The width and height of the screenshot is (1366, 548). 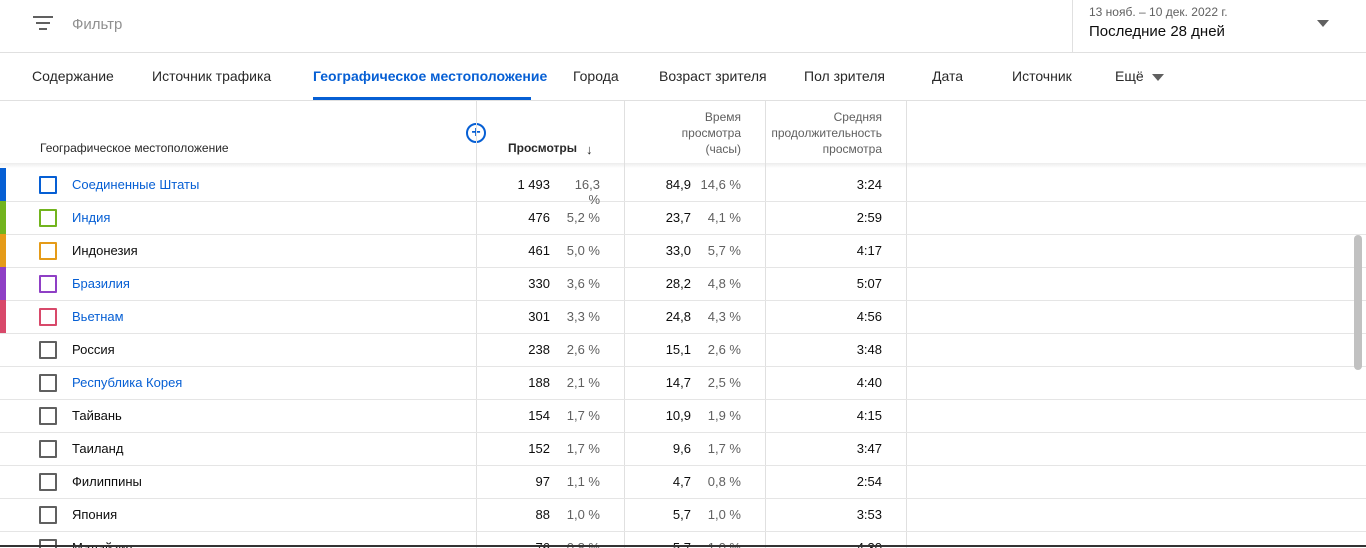 I want to click on country-name: Тайвань, so click(x=97, y=415).